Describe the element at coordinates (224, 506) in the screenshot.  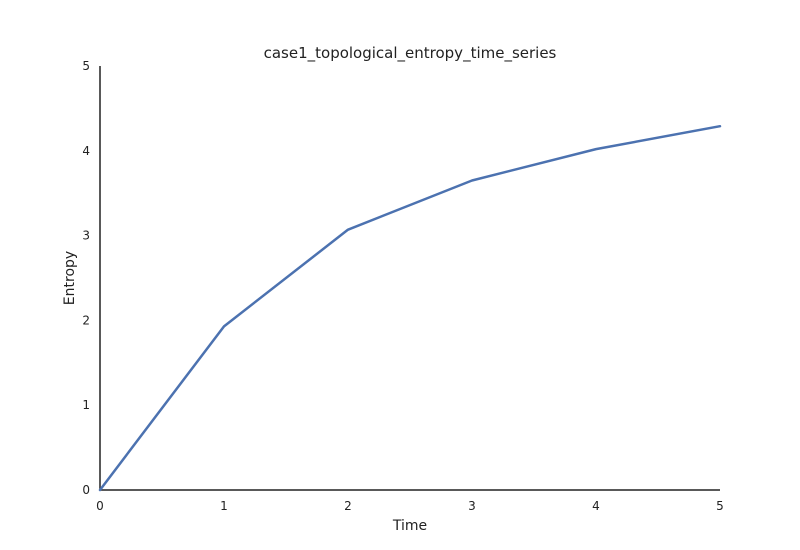
I see `x-tick-label: 1` at that location.